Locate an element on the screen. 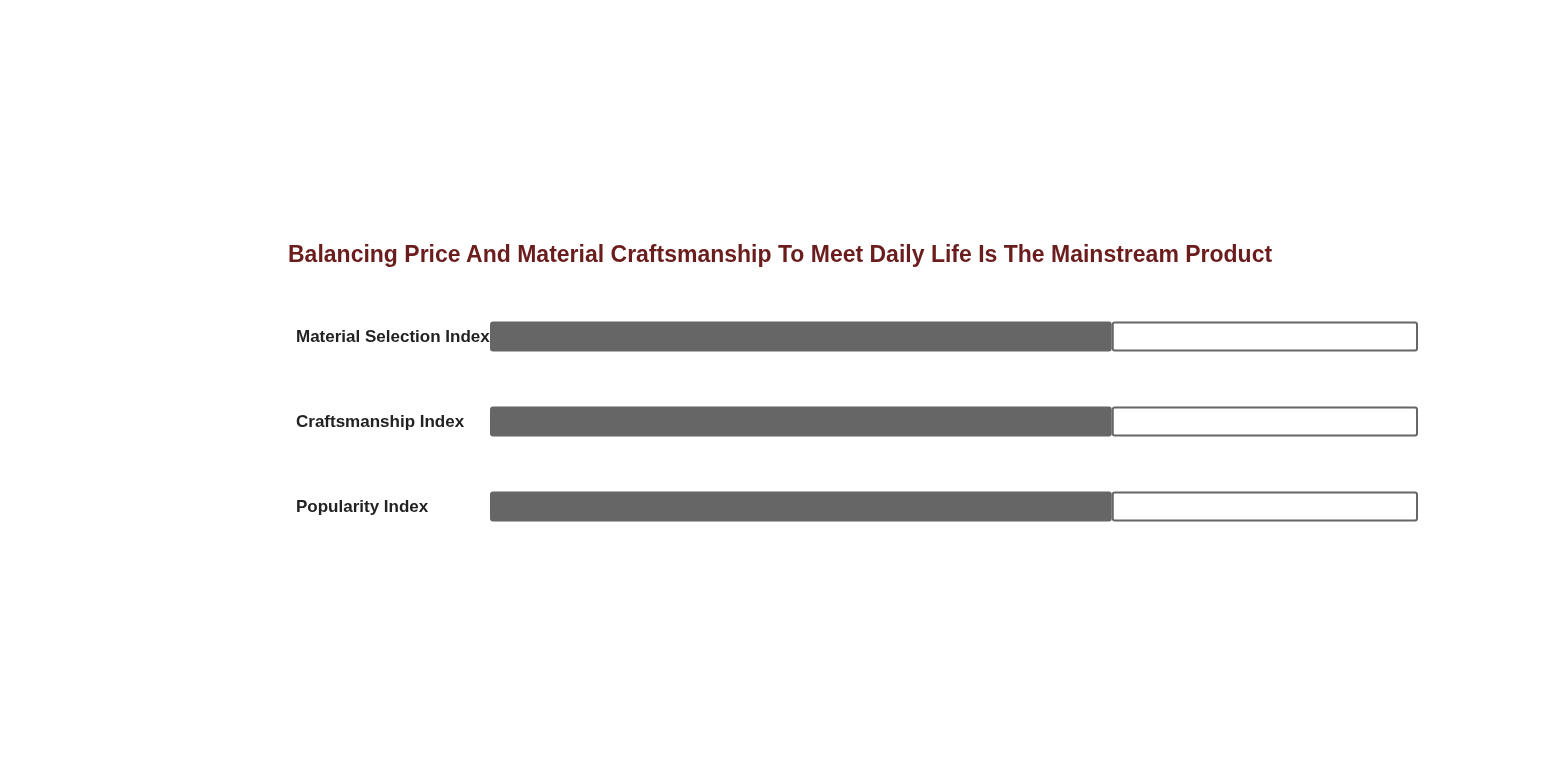 The image size is (1564, 776). y-tick-label: Material Selection Index is located at coordinates (393, 336).